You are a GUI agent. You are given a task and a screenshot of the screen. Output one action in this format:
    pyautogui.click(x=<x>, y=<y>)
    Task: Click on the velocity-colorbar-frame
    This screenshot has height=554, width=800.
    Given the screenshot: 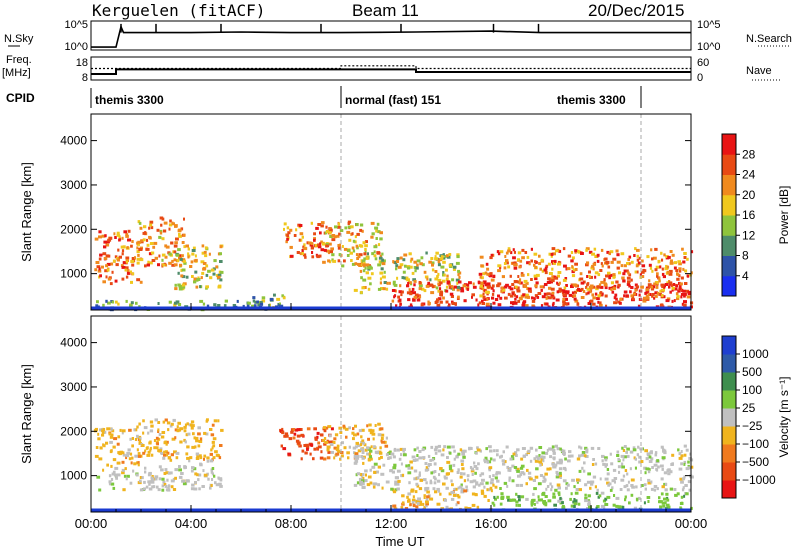 What is the action you would take?
    pyautogui.click(x=729, y=417)
    